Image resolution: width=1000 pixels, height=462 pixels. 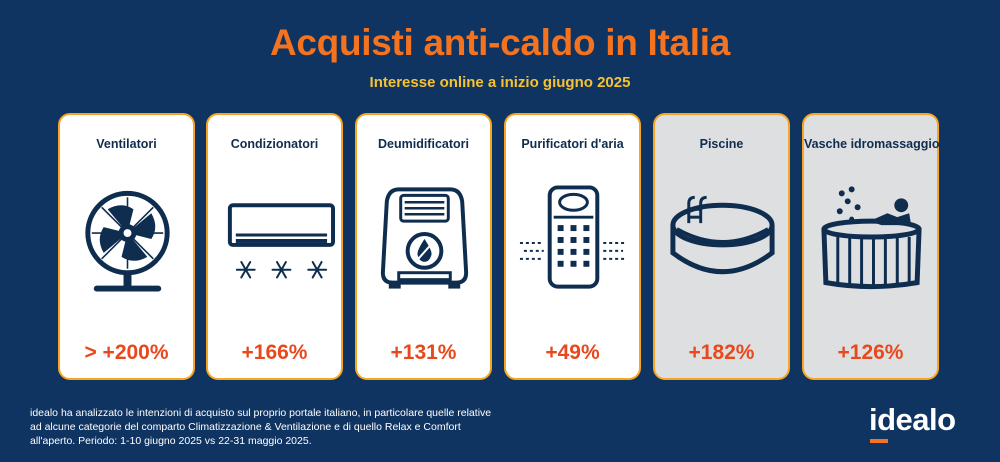 What do you see at coordinates (127, 241) in the screenshot?
I see `fan-icon` at bounding box center [127, 241].